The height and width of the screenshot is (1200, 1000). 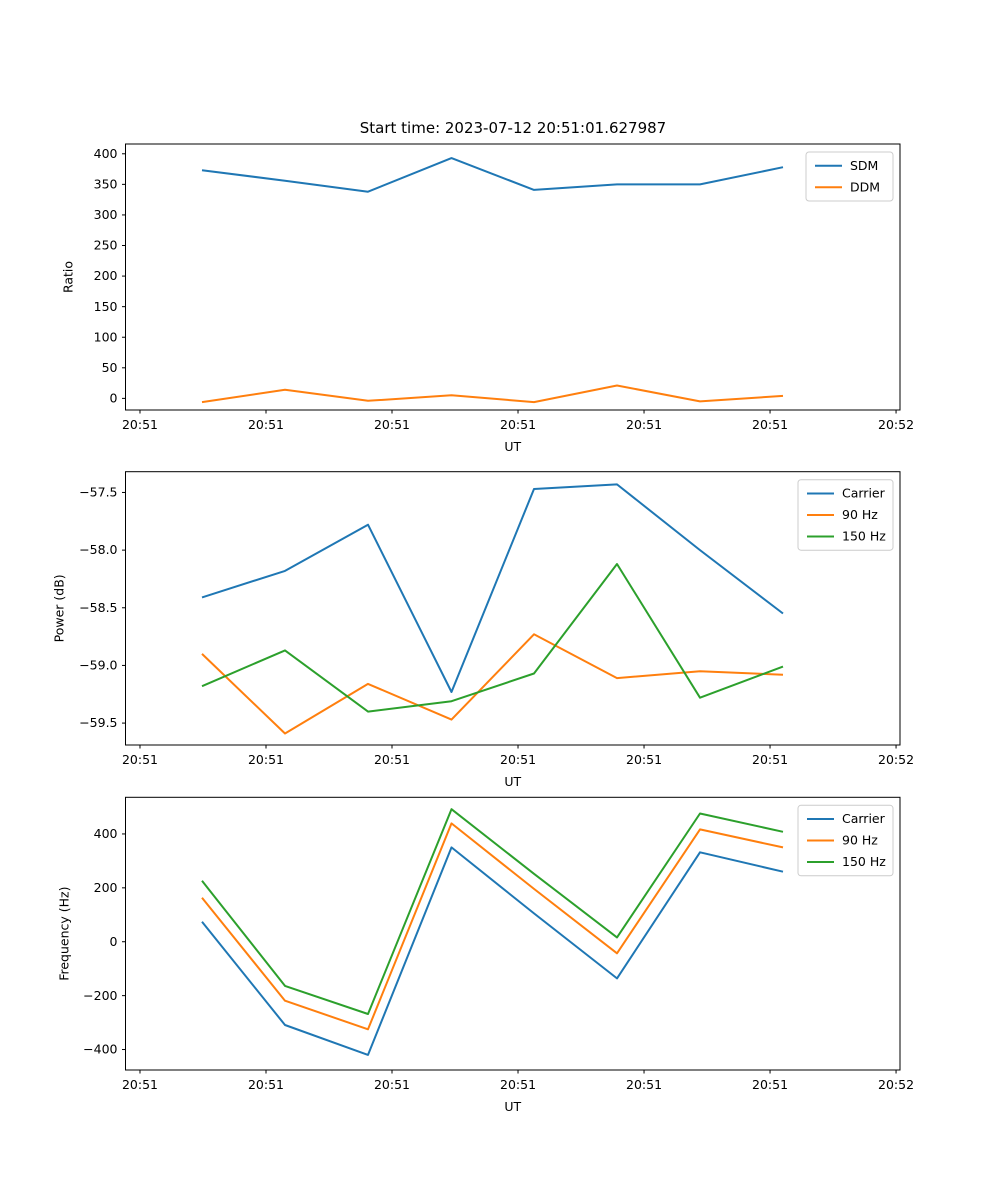 What do you see at coordinates (847, 186) in the screenshot?
I see `legend-entry: DDM` at bounding box center [847, 186].